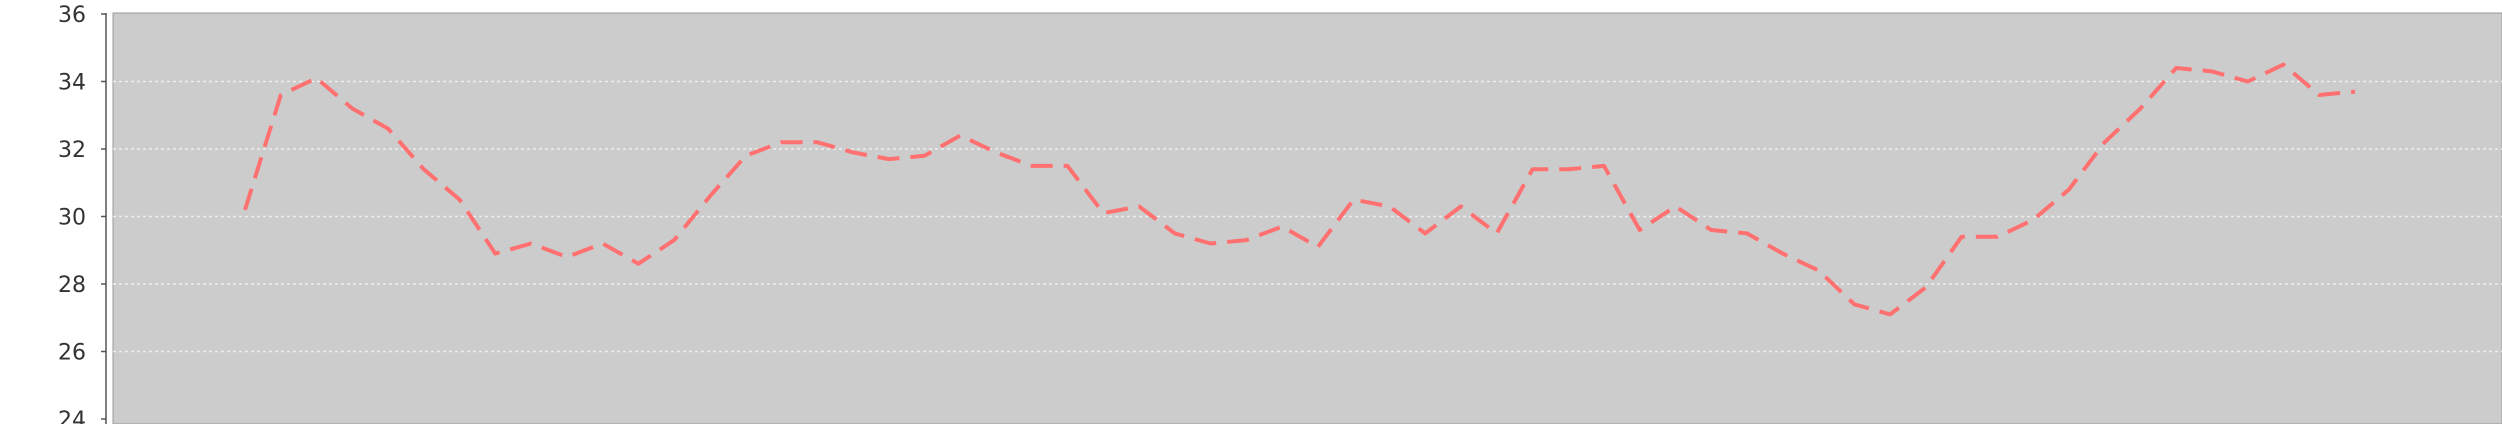 Image resolution: width=2502 pixels, height=424 pixels. What do you see at coordinates (72, 285) in the screenshot?
I see `y-tick-label: 28` at bounding box center [72, 285].